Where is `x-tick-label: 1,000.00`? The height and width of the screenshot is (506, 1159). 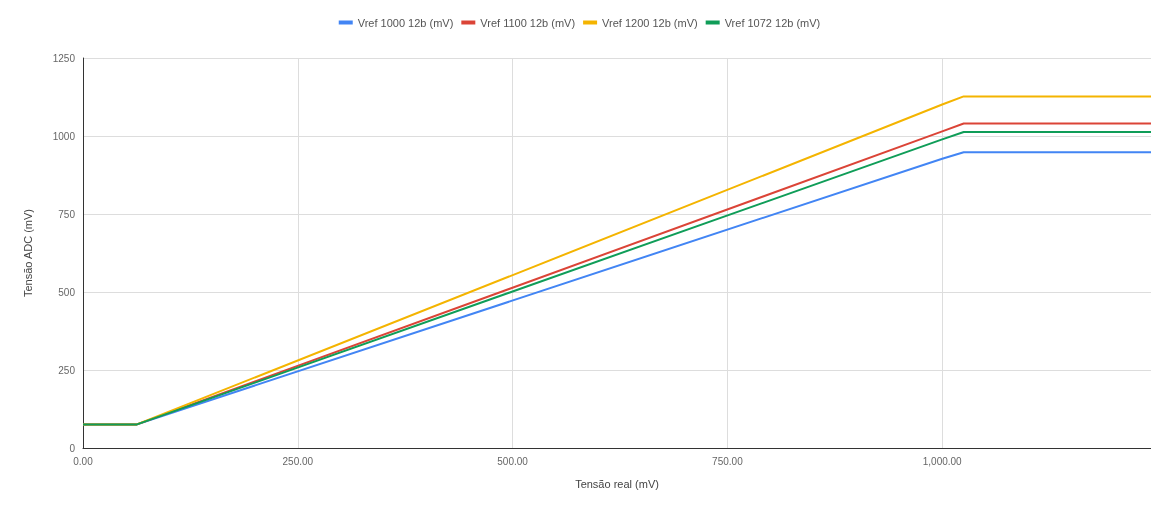 x-tick-label: 1,000.00 is located at coordinates (942, 461).